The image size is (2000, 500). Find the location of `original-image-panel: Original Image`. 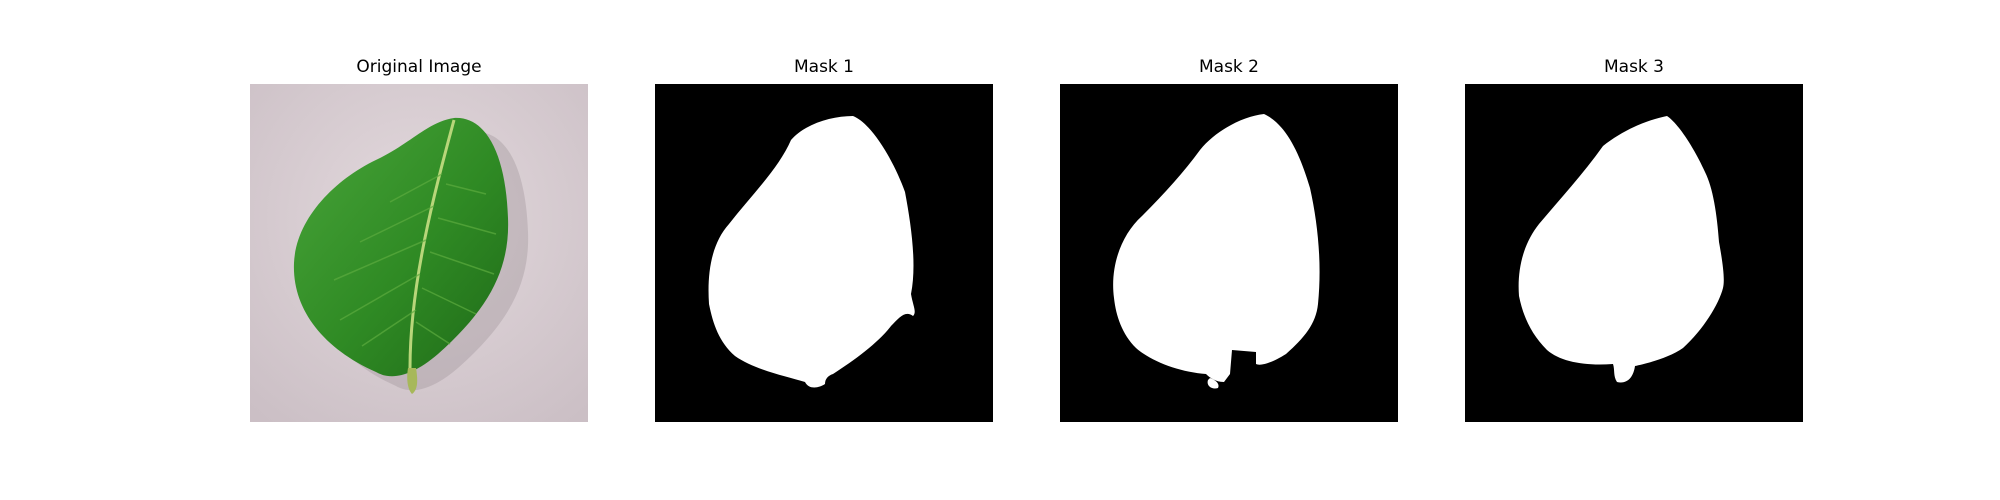

original-image-panel: Original Image is located at coordinates (419, 237).